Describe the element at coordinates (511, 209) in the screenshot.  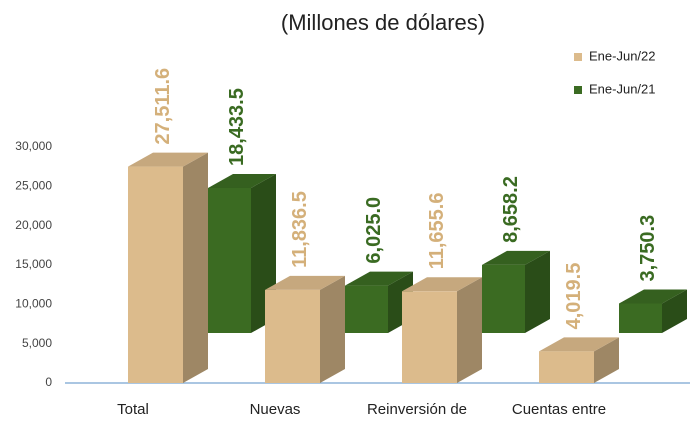
I see `value-label: 8,658.2` at that location.